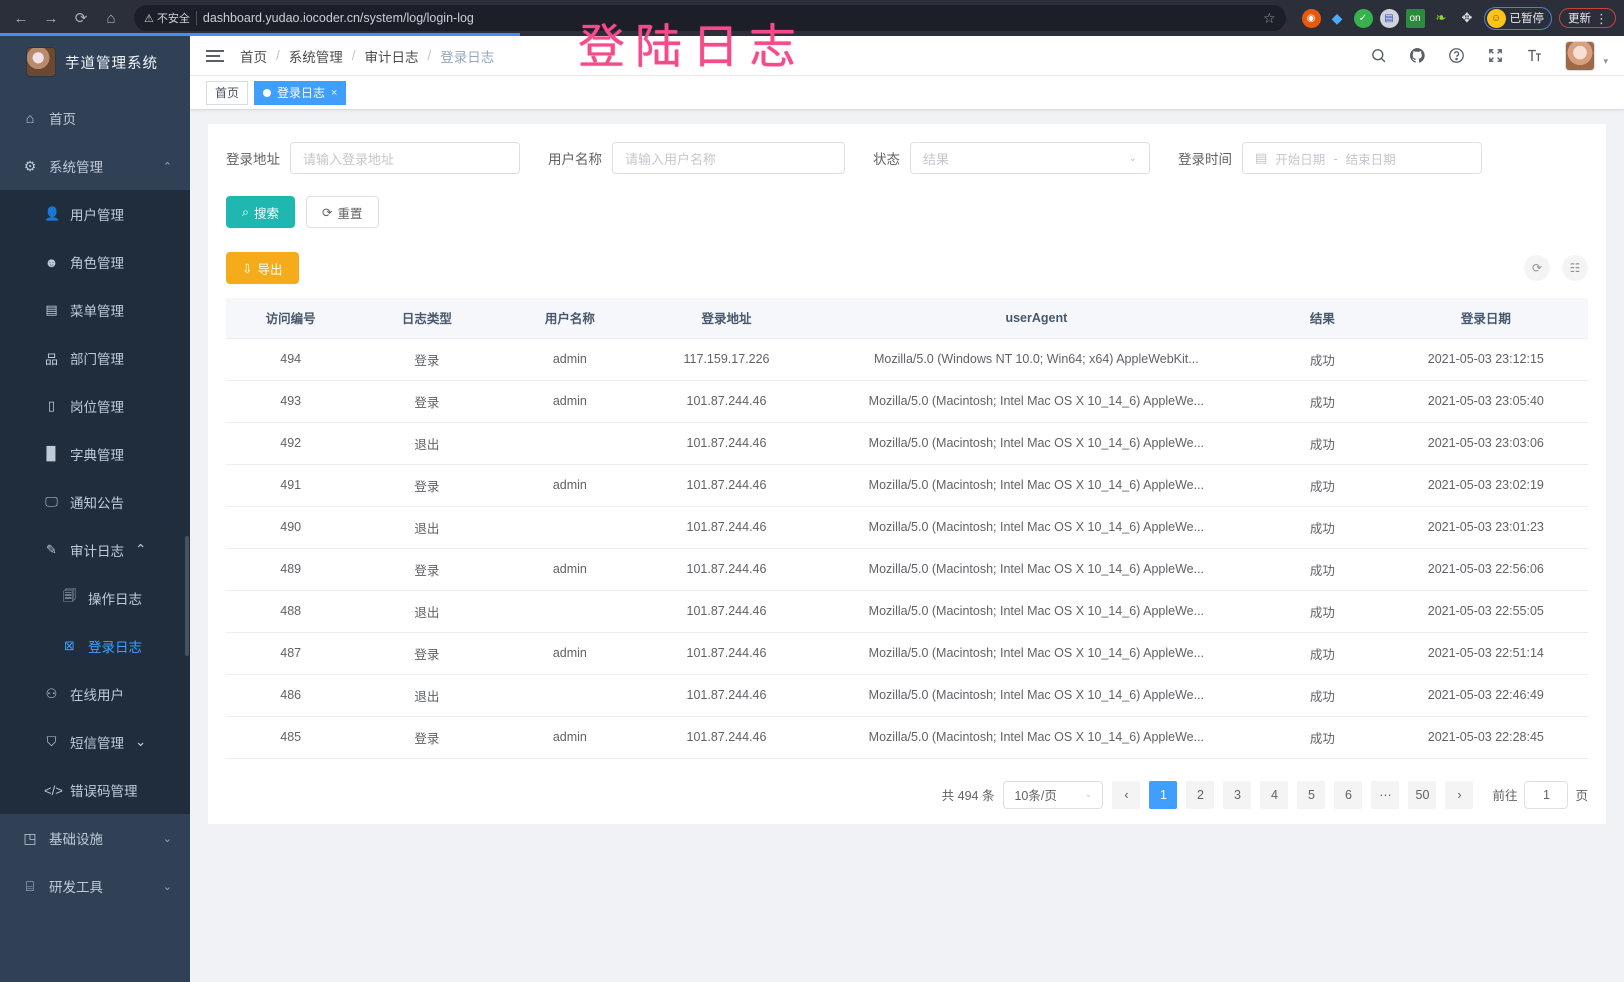 This screenshot has height=982, width=1624. What do you see at coordinates (1163, 794) in the screenshot?
I see `page-number-button: 1` at bounding box center [1163, 794].